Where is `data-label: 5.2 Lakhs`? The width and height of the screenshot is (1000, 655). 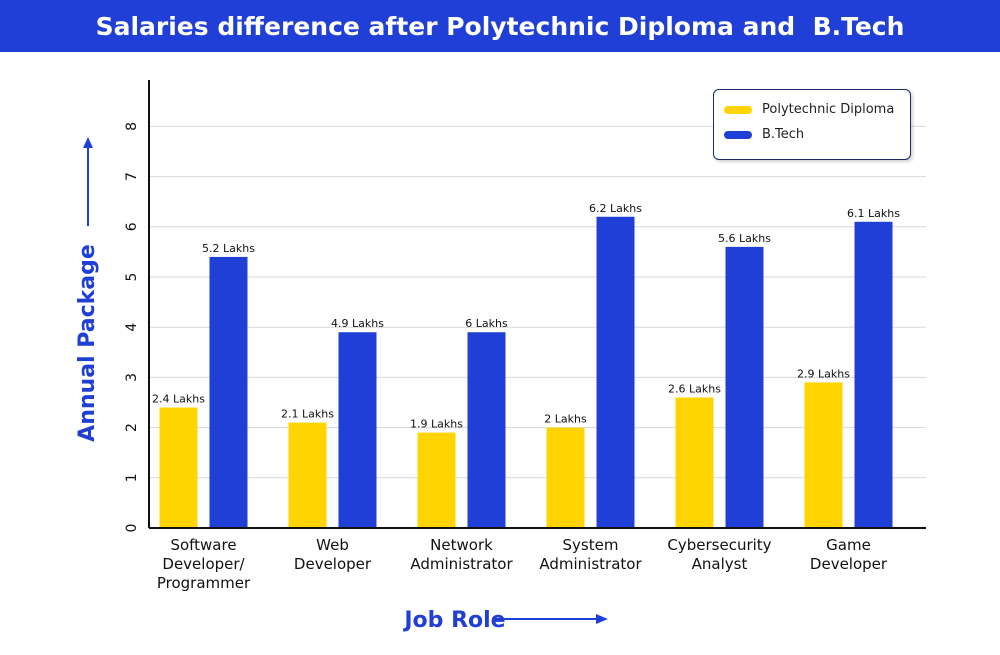
data-label: 5.2 Lakhs is located at coordinates (228, 248).